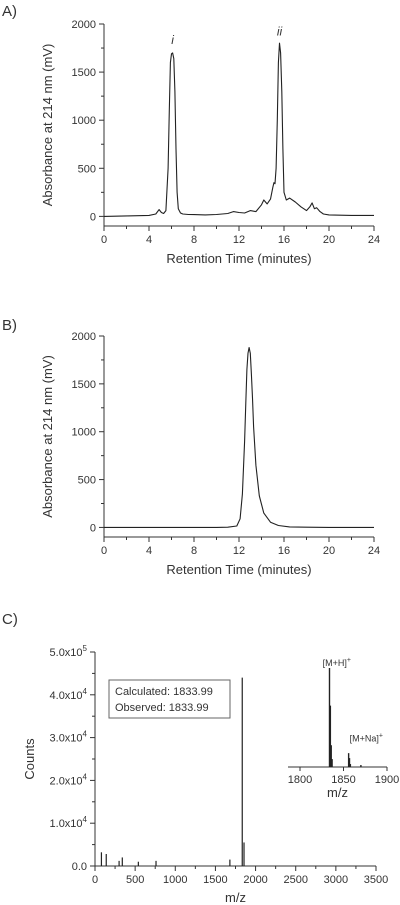  Describe the element at coordinates (172, 40) in the screenshot. I see `peak-label: i` at that location.